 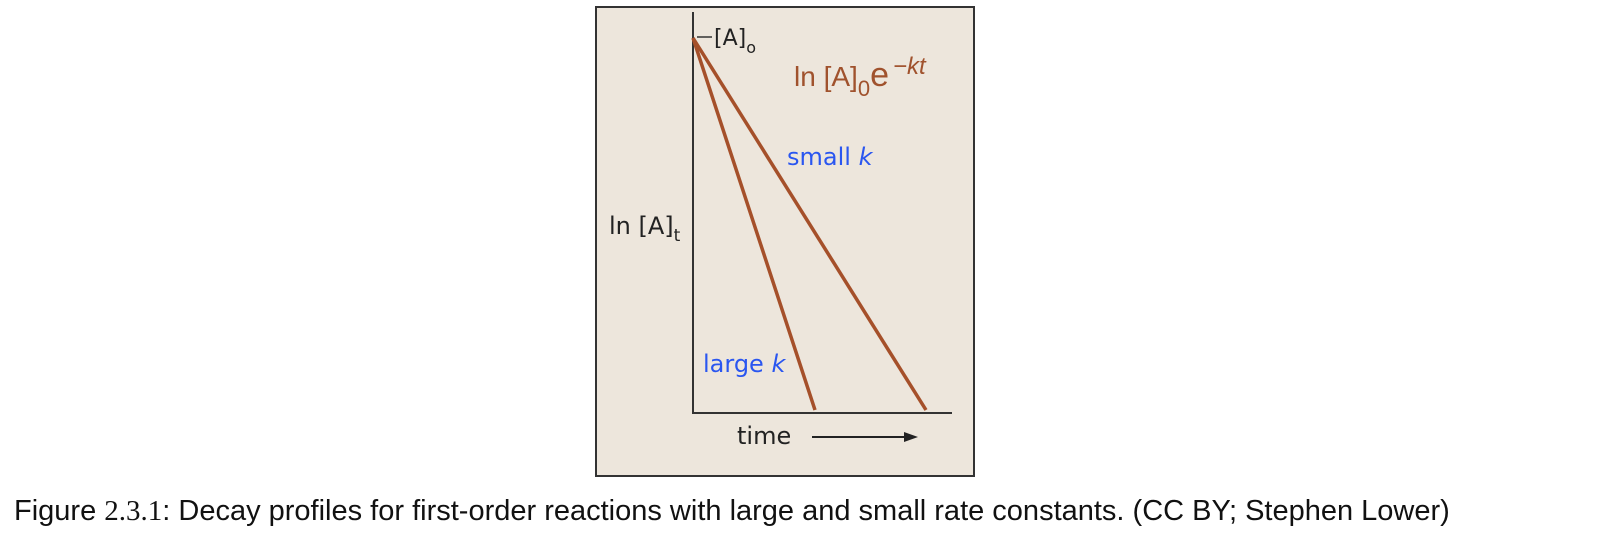 What do you see at coordinates (133, 511) in the screenshot?
I see `caption-number: 2.3.1` at bounding box center [133, 511].